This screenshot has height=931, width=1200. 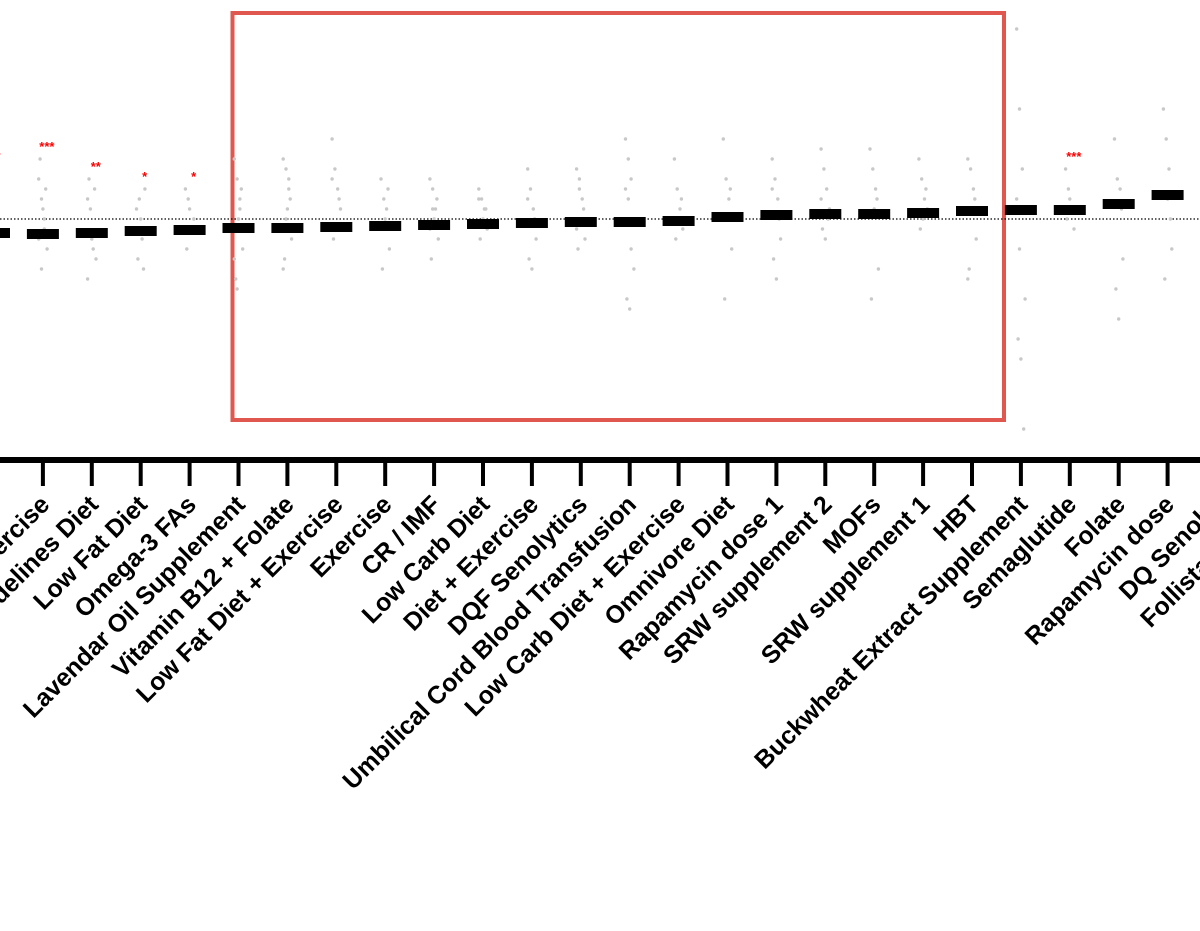 I want to click on x-axis, so click(x=600, y=471).